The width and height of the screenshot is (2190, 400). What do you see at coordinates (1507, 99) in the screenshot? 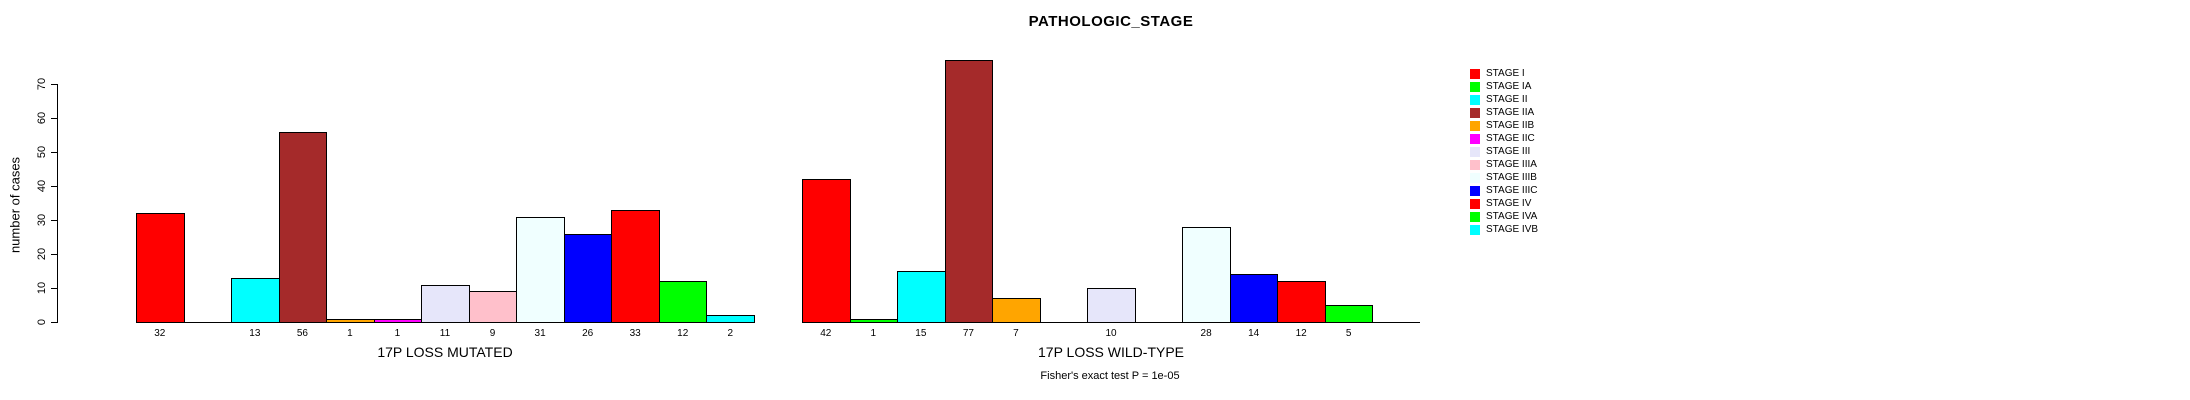
I see `legend-label: STAGE II` at bounding box center [1507, 99].